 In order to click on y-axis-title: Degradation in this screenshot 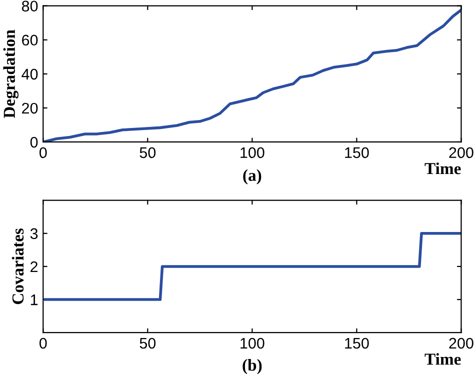, I will do `click(11, 74)`.